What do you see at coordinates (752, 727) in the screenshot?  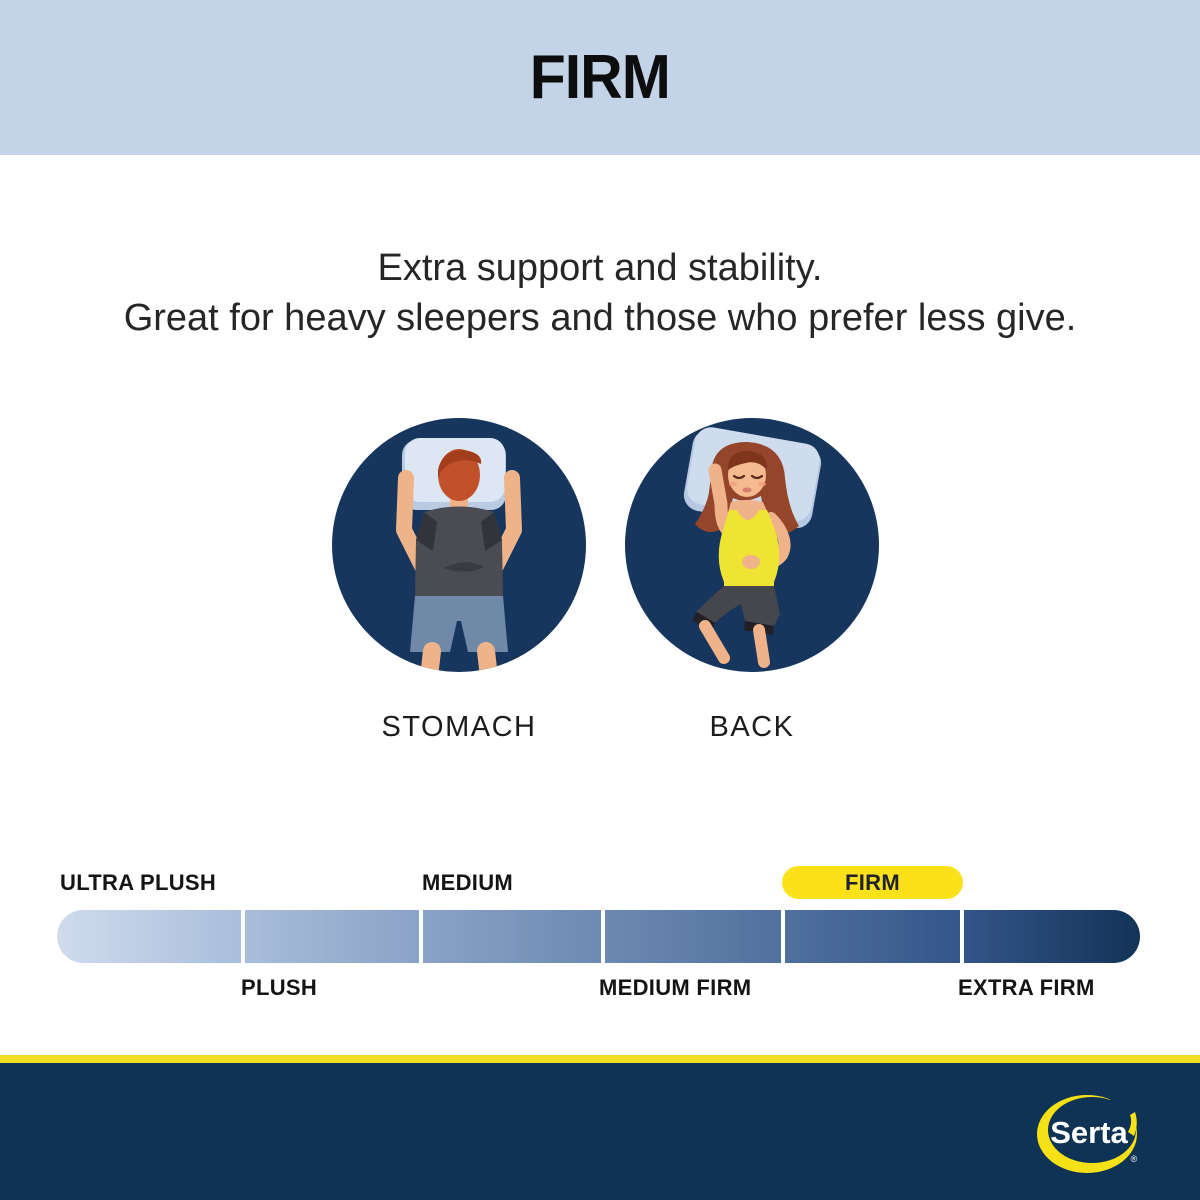 I see `position-label-back: BACK` at bounding box center [752, 727].